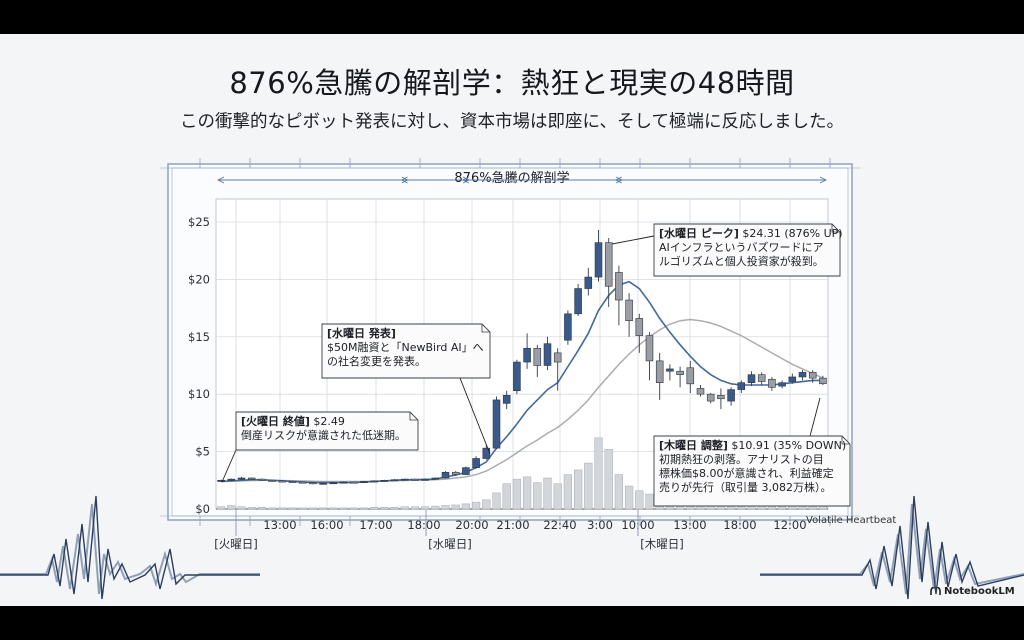 This screenshot has width=1024, height=640. I want to click on day-label: [火曜日], so click(235, 544).